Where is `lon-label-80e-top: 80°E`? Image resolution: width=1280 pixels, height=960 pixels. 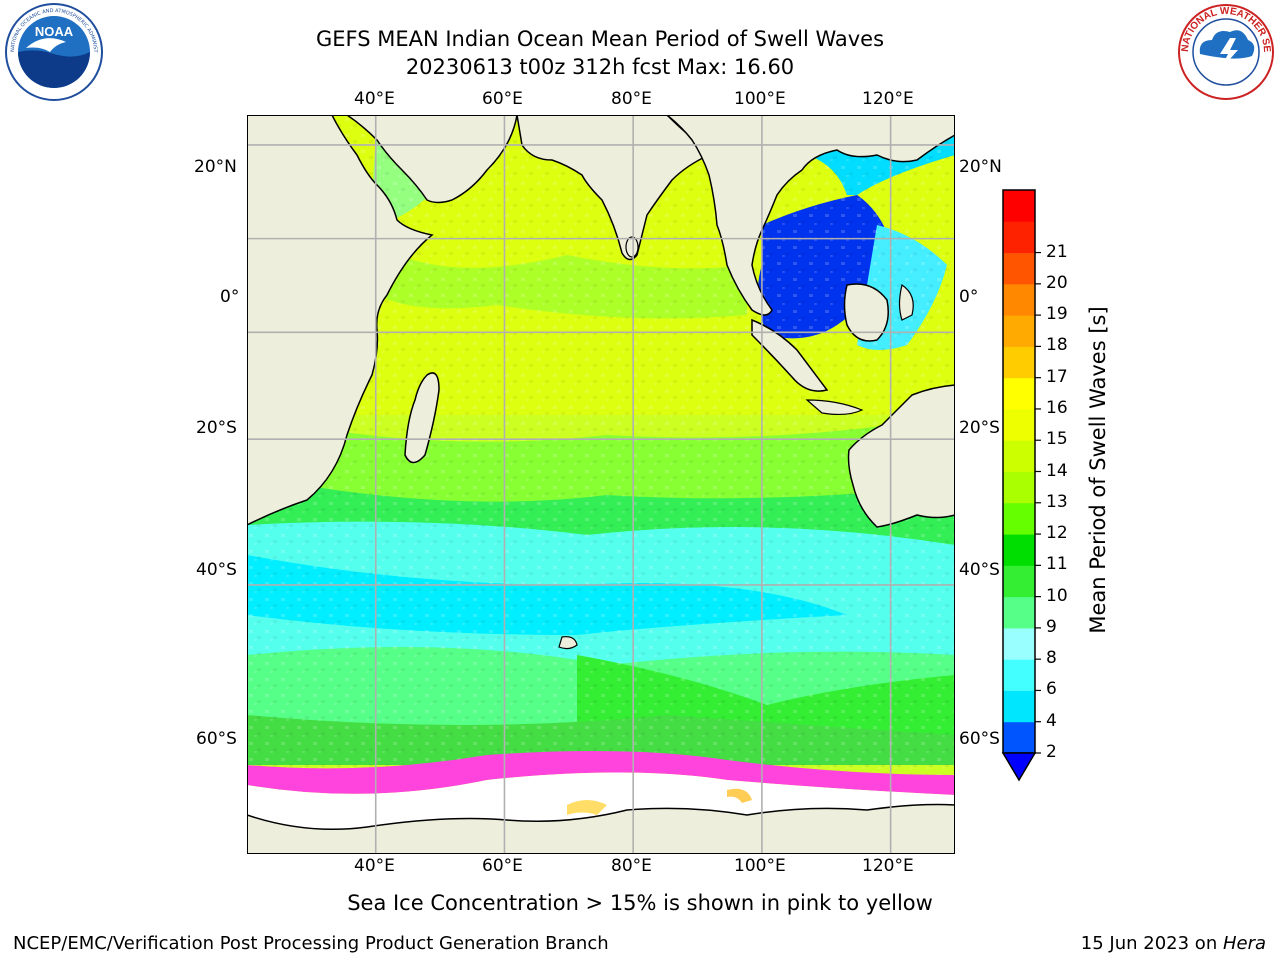
lon-label-80e-top: 80°E is located at coordinates (631, 99).